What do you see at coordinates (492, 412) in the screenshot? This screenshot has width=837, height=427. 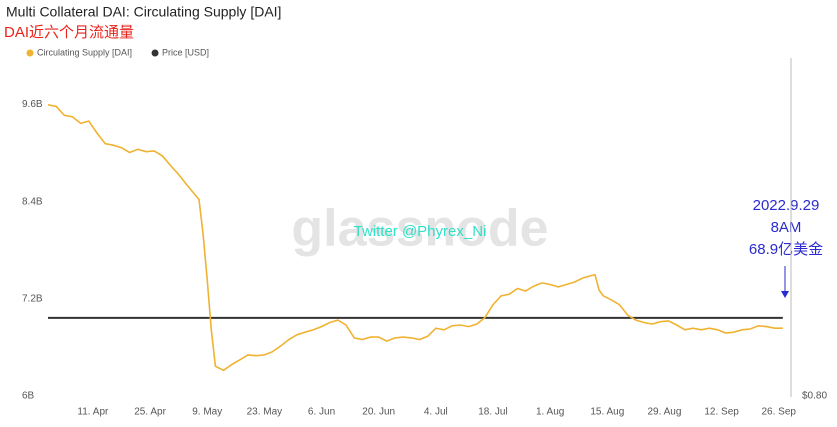 I see `x-tick-label: 18. Jul` at bounding box center [492, 412].